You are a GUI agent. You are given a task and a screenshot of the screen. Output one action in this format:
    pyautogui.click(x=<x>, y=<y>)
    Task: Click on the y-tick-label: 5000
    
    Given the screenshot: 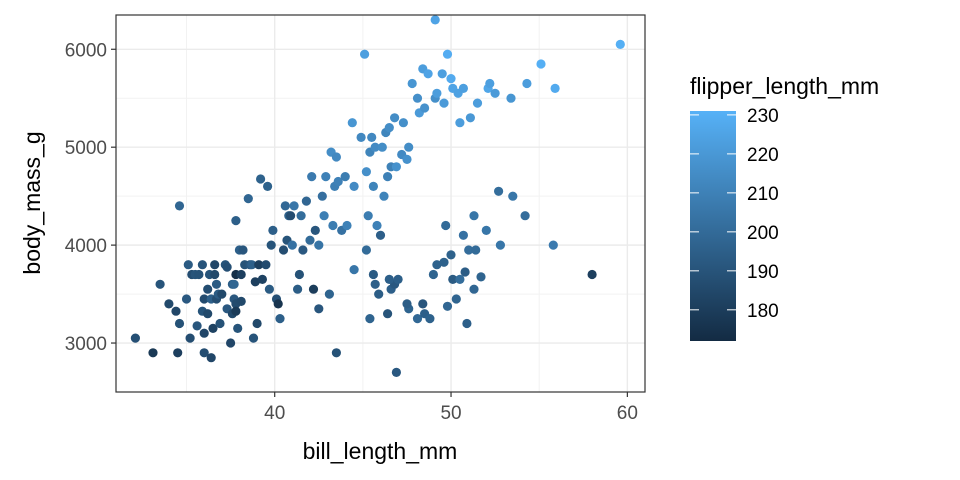 What is the action you would take?
    pyautogui.click(x=86, y=148)
    